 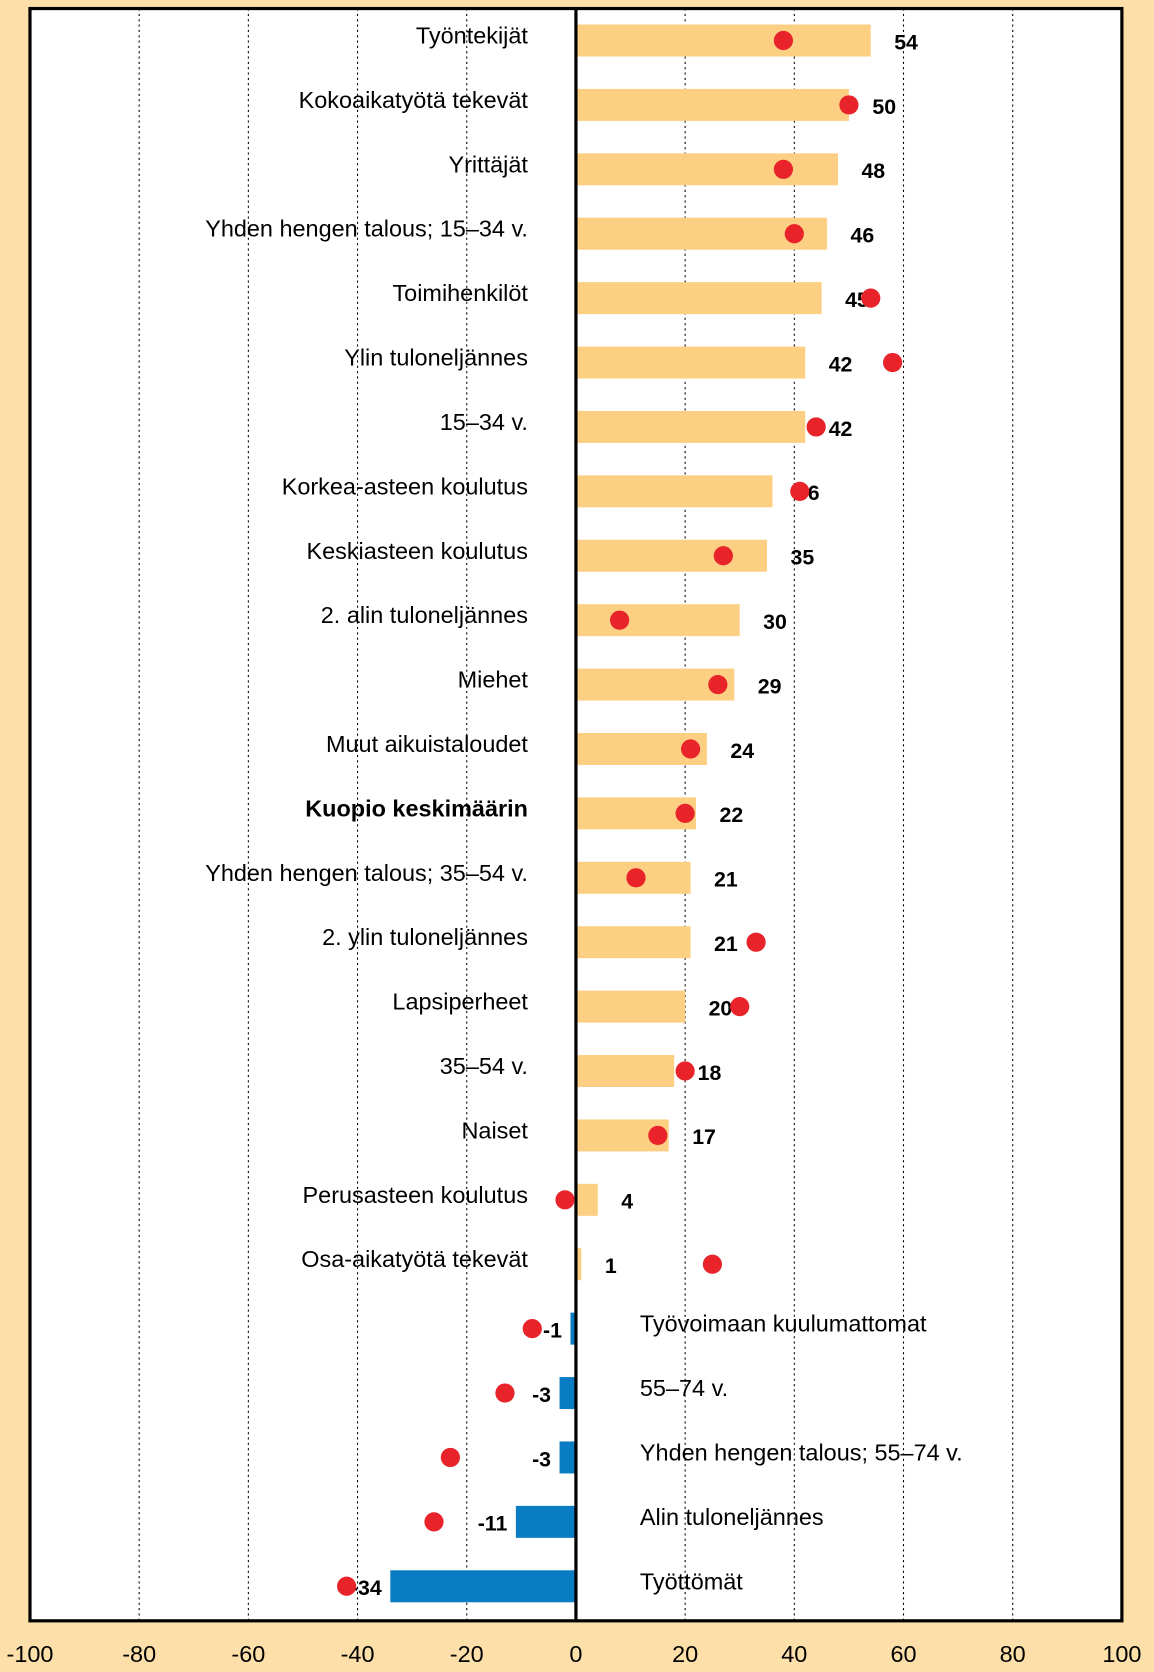 What do you see at coordinates (460, 1002) in the screenshot?
I see `category-label: Lapsiperheet` at bounding box center [460, 1002].